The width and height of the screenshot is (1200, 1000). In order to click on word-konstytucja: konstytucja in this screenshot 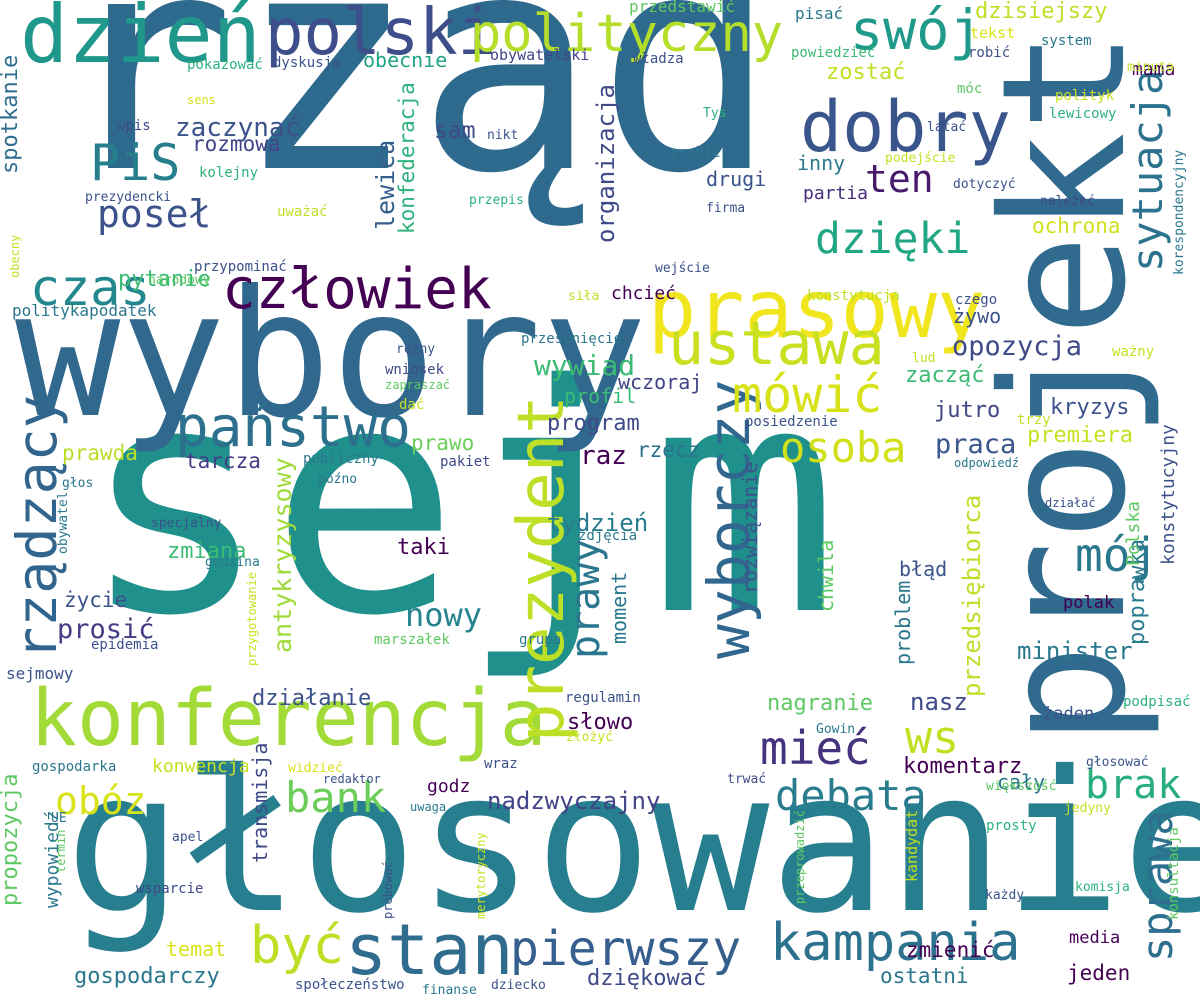, I will do `click(853, 296)`.